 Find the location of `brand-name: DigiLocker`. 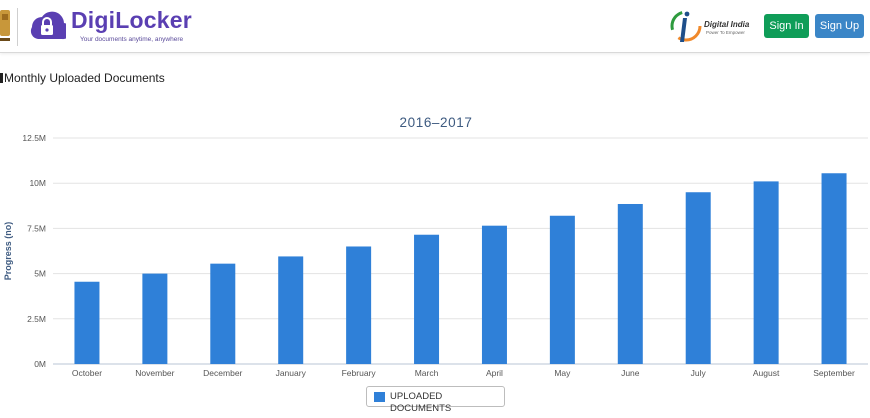

brand-name: DigiLocker is located at coordinates (131, 20).